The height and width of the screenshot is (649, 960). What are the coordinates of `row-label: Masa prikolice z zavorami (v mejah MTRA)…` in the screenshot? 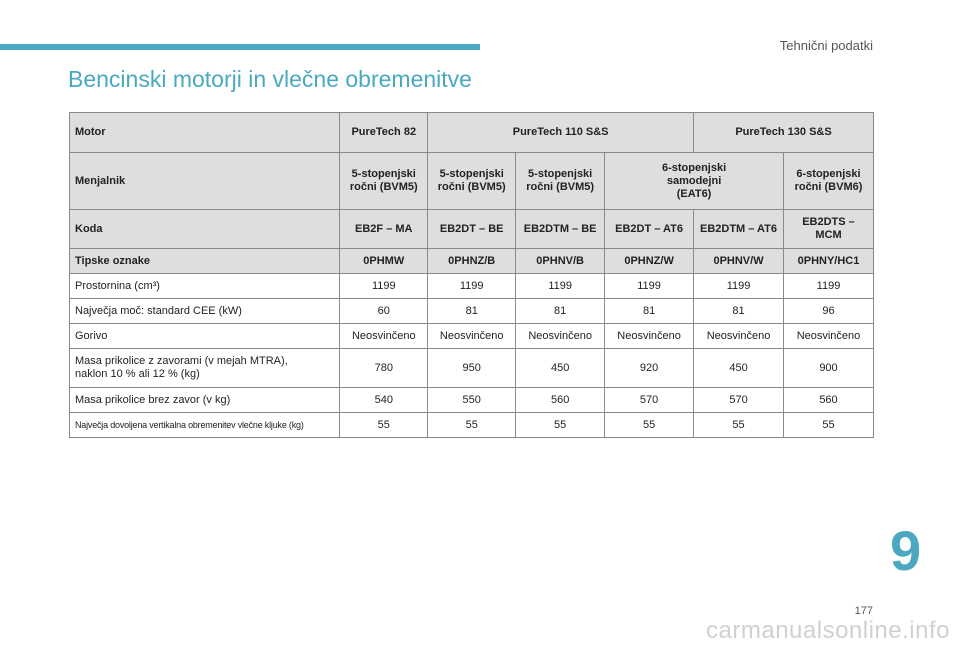 It's located at (204, 368).